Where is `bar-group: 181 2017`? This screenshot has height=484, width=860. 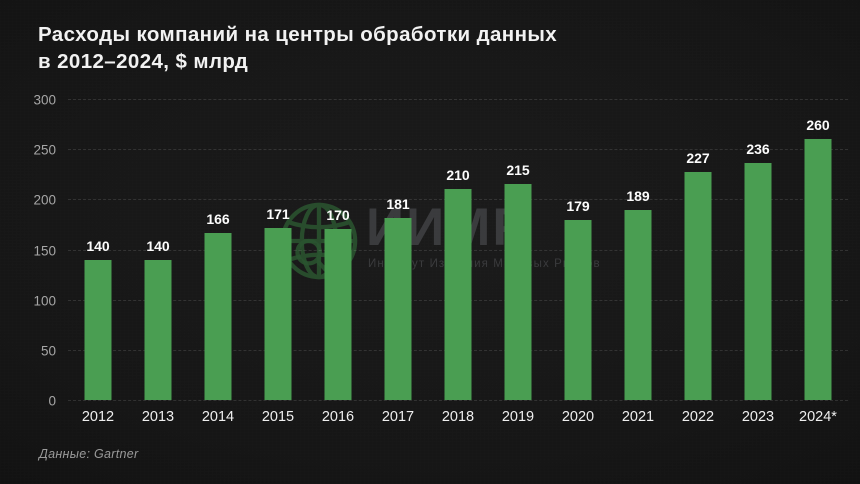
bar-group: 181 2017 is located at coordinates (398, 262).